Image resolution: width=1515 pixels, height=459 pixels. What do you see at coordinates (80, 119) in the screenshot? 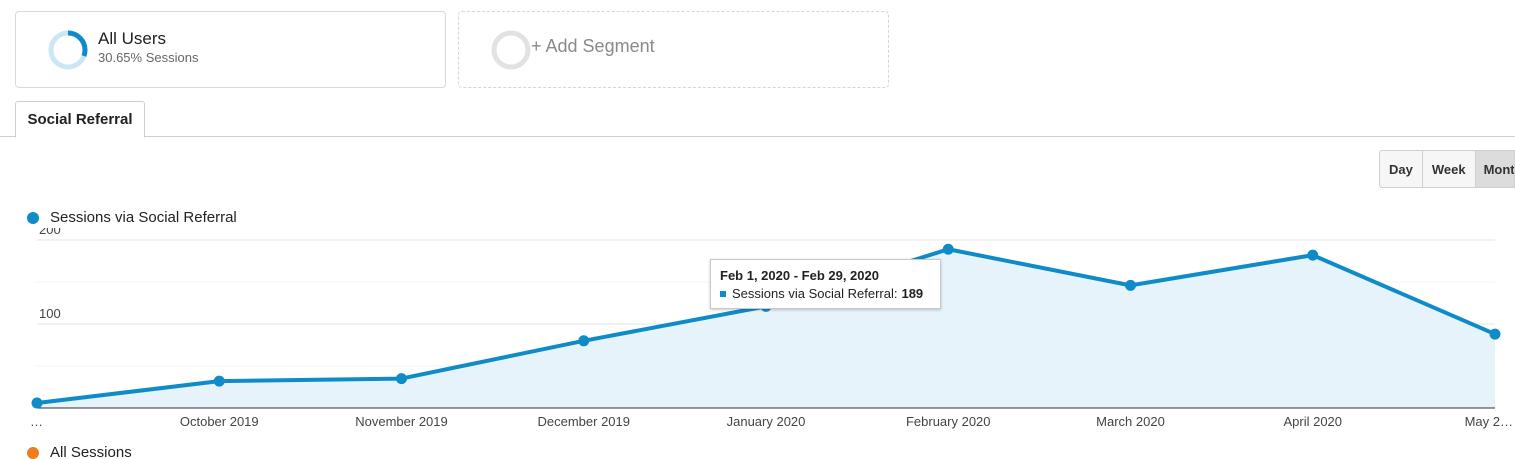
I see `tab-social-referral: Social Referral` at bounding box center [80, 119].